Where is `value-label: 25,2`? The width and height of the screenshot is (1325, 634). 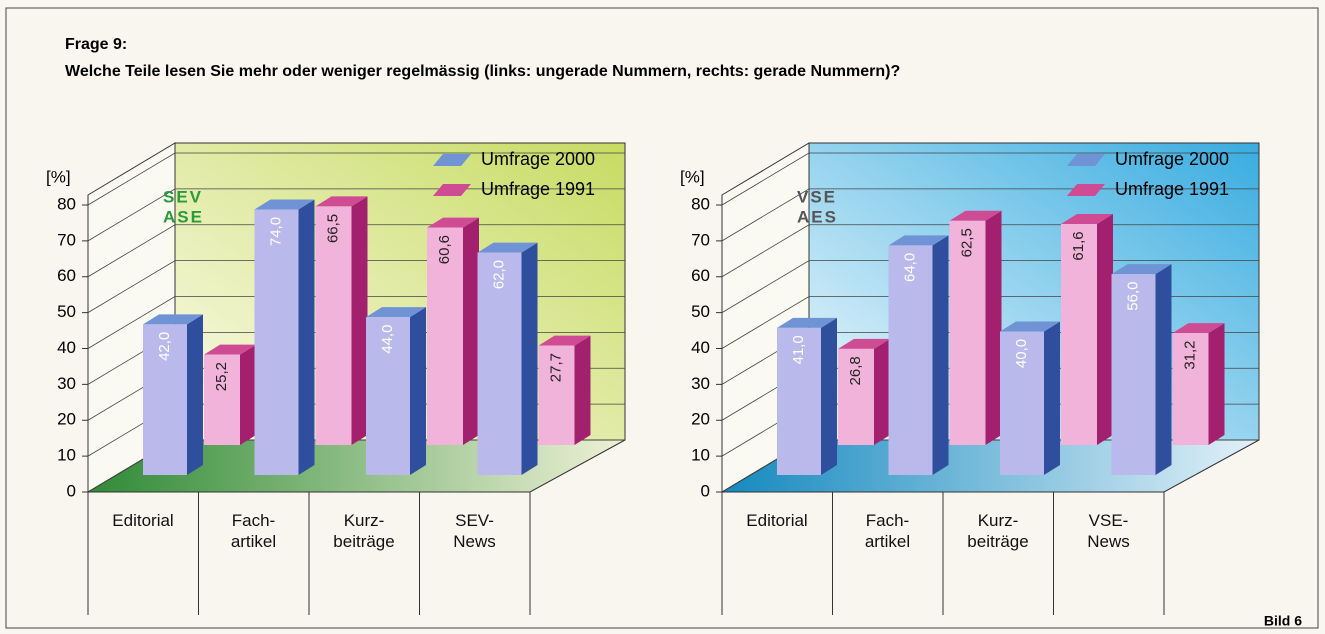
value-label: 25,2 is located at coordinates (221, 376).